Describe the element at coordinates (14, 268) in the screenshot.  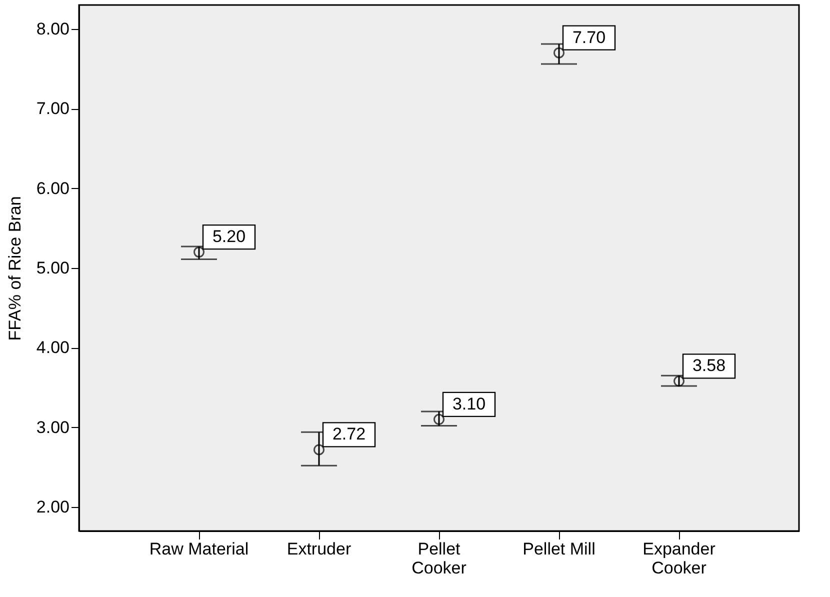
I see `y-axis-title: FFA% of Rice Bran` at that location.